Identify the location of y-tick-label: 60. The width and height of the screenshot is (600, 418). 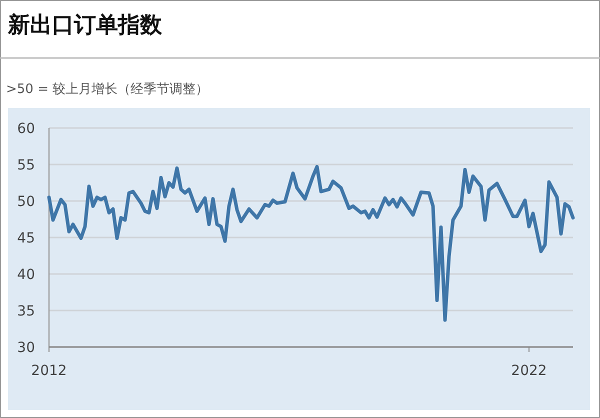
(26, 129).